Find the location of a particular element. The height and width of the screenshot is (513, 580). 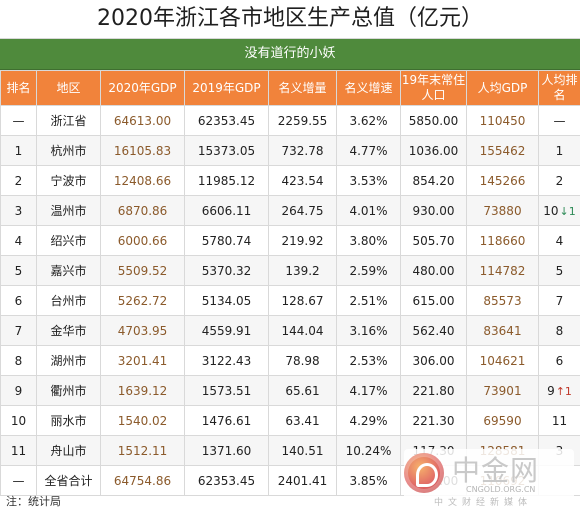

cell-population-value: 480.00 is located at coordinates (433, 270).